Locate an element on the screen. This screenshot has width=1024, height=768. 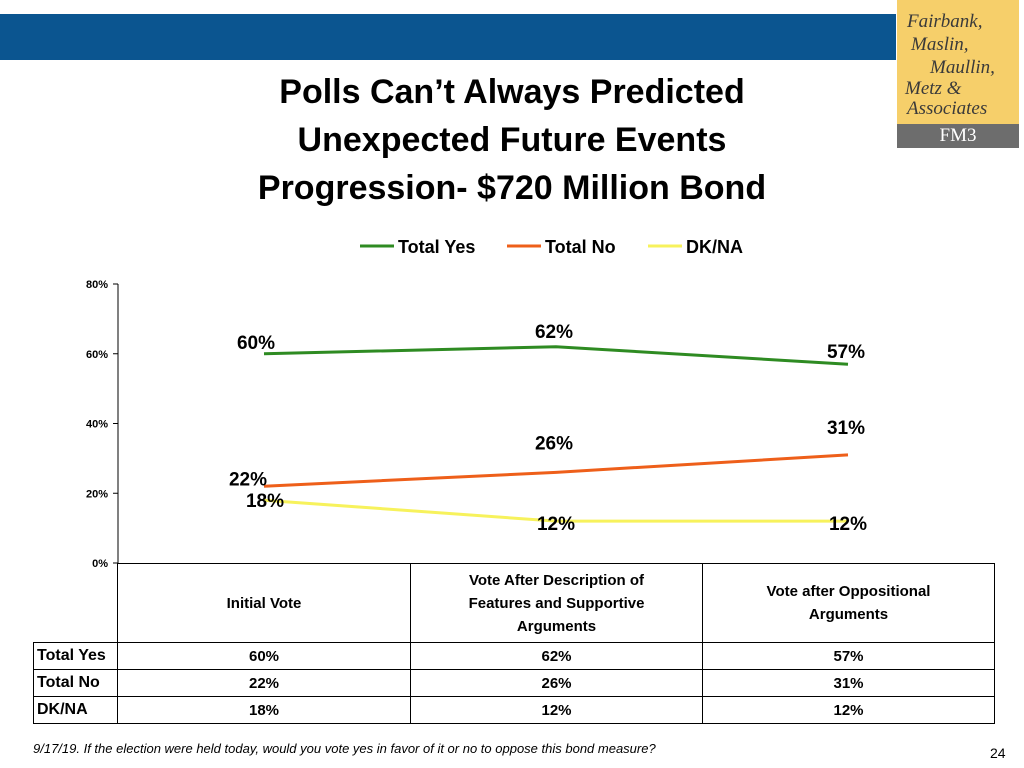
table-cell: 57% is located at coordinates (848, 656).